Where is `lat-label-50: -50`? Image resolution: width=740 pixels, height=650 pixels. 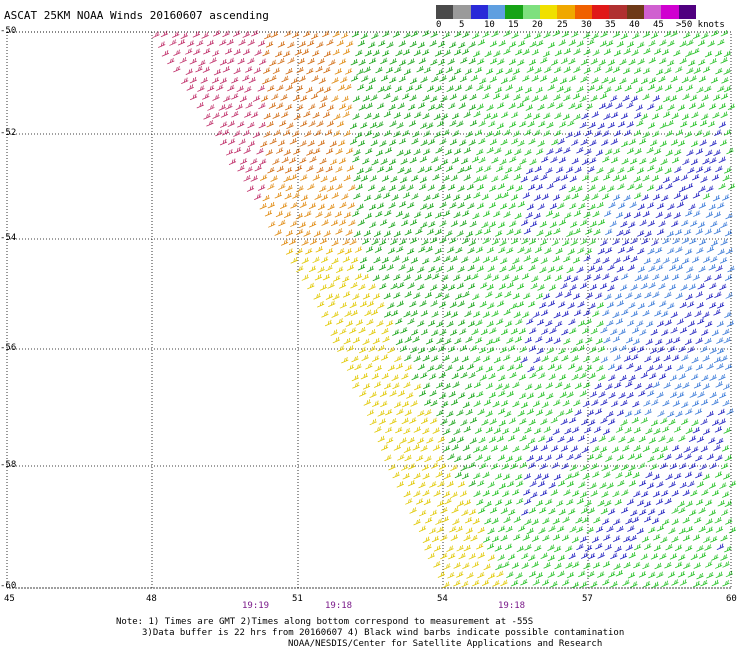 lat-label-50: -50 is located at coordinates (8, 31).